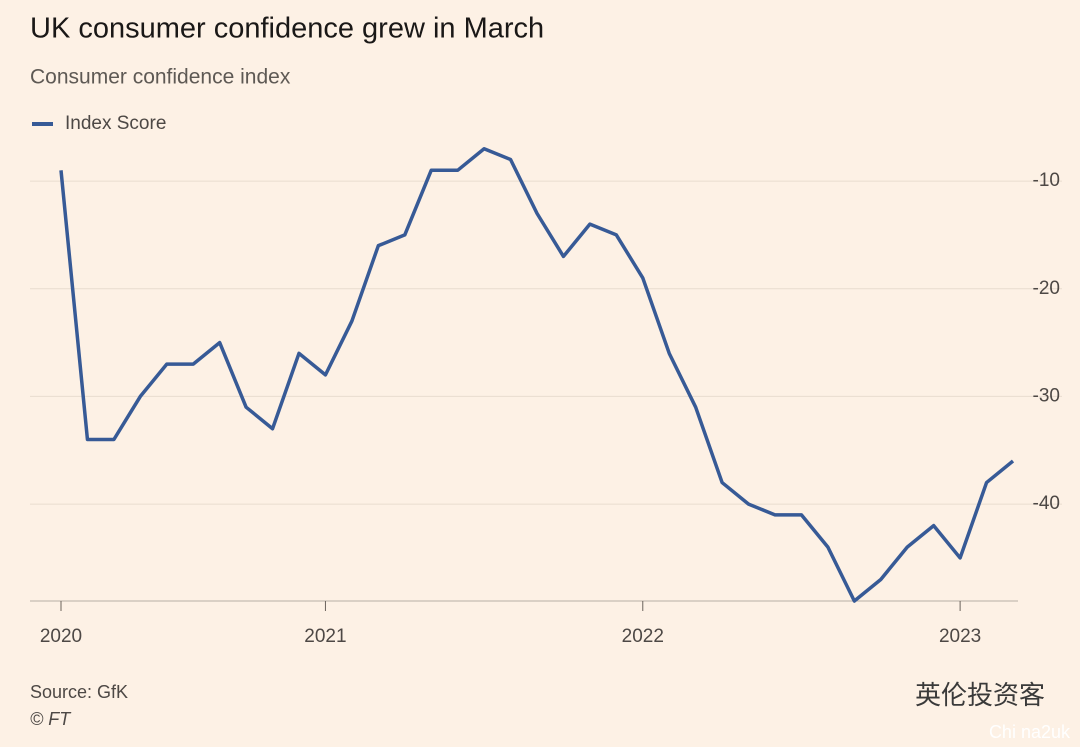  Describe the element at coordinates (115, 123) in the screenshot. I see `legend-label: Index Score` at that location.